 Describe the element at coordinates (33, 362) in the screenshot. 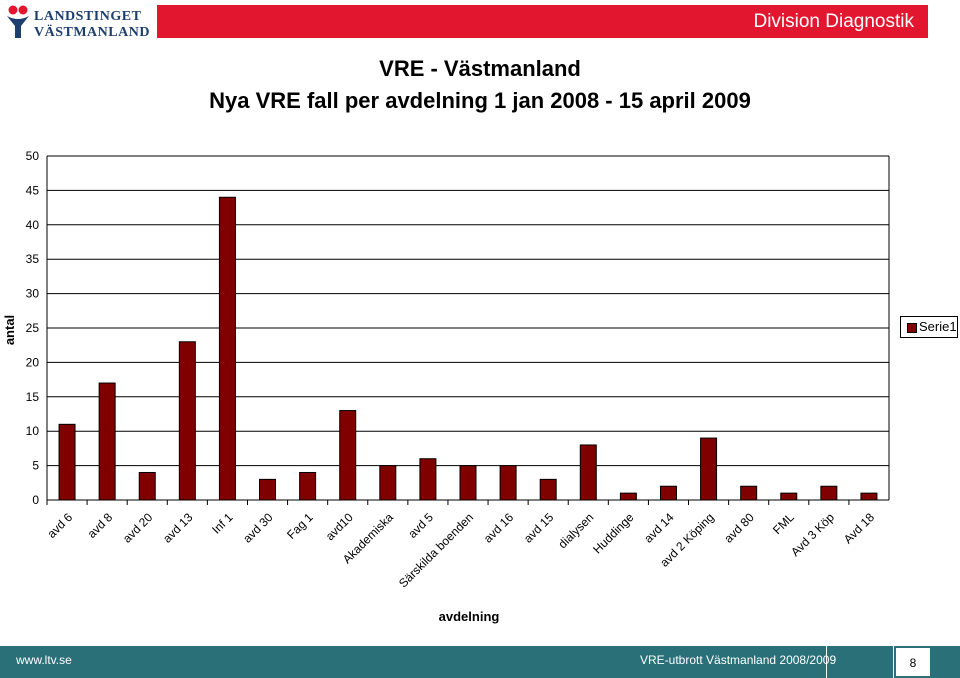

I see `y-tick-label: 20` at that location.